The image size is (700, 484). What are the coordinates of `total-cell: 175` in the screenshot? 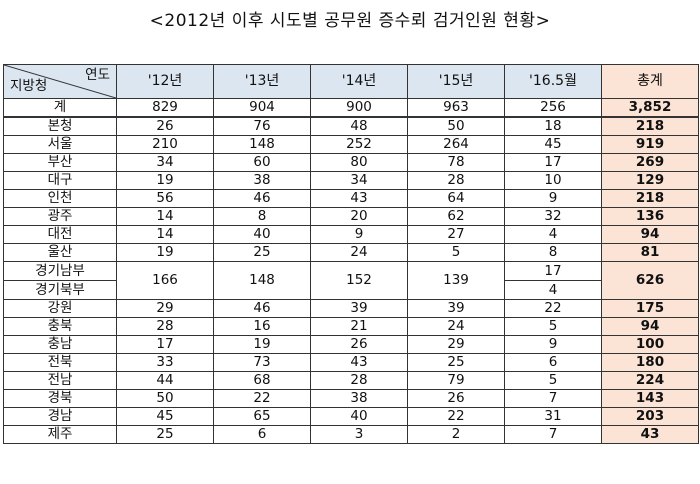 It's located at (650, 308).